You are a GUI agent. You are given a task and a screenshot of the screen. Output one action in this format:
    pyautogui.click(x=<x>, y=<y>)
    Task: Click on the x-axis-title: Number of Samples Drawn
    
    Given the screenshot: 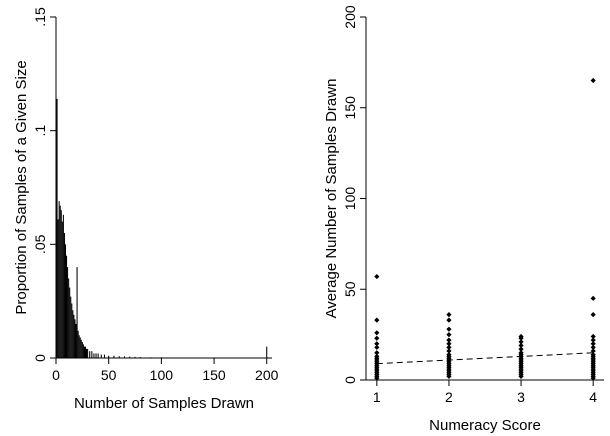 What is the action you would take?
    pyautogui.click(x=164, y=403)
    